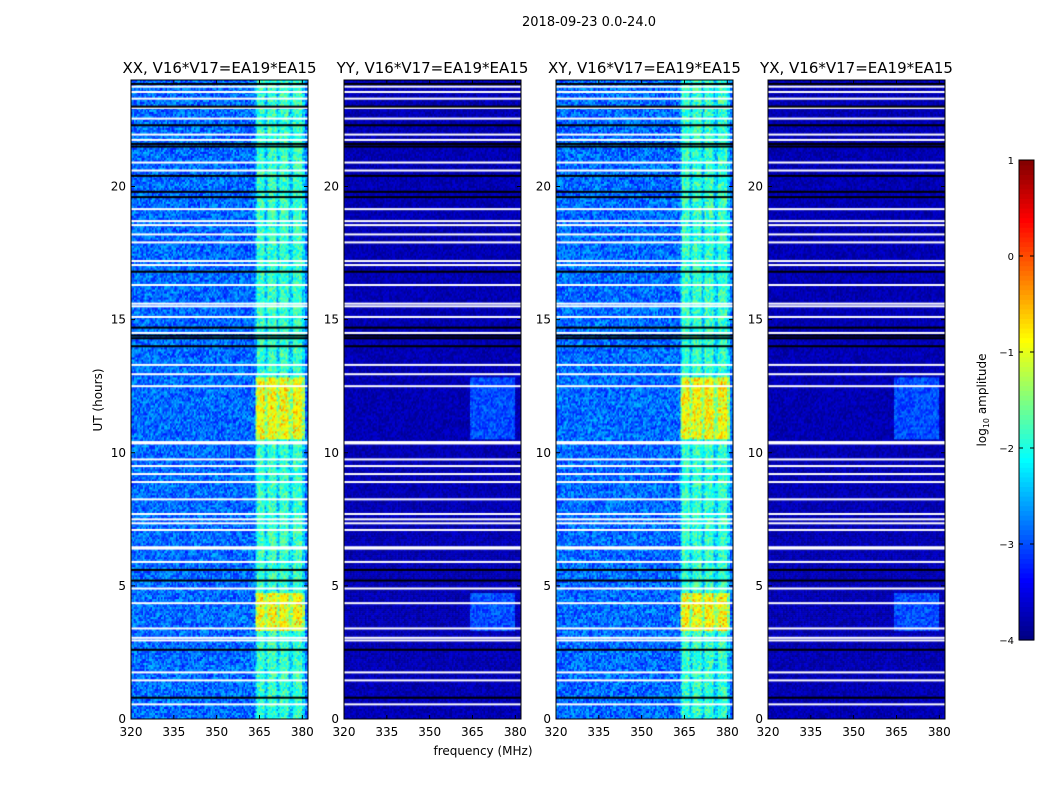 The width and height of the screenshot is (1050, 800). Describe the element at coordinates (856, 68) in the screenshot. I see `panel-title: YX, V16*V17=EA19*EA15` at that location.